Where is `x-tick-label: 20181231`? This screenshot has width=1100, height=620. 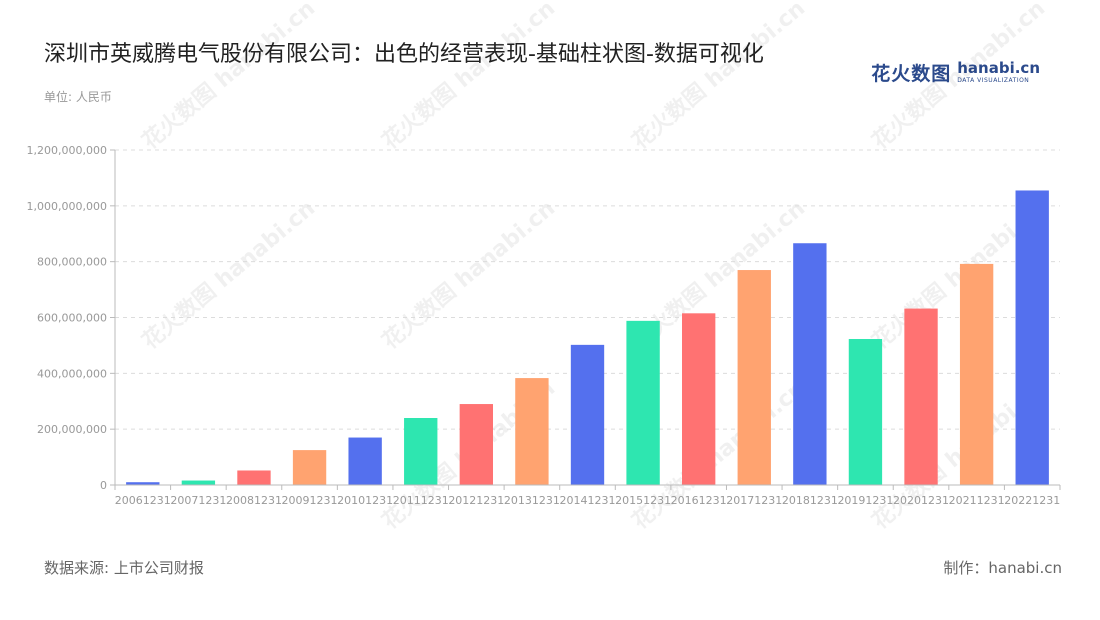 x-tick-label: 20181231 is located at coordinates (810, 500).